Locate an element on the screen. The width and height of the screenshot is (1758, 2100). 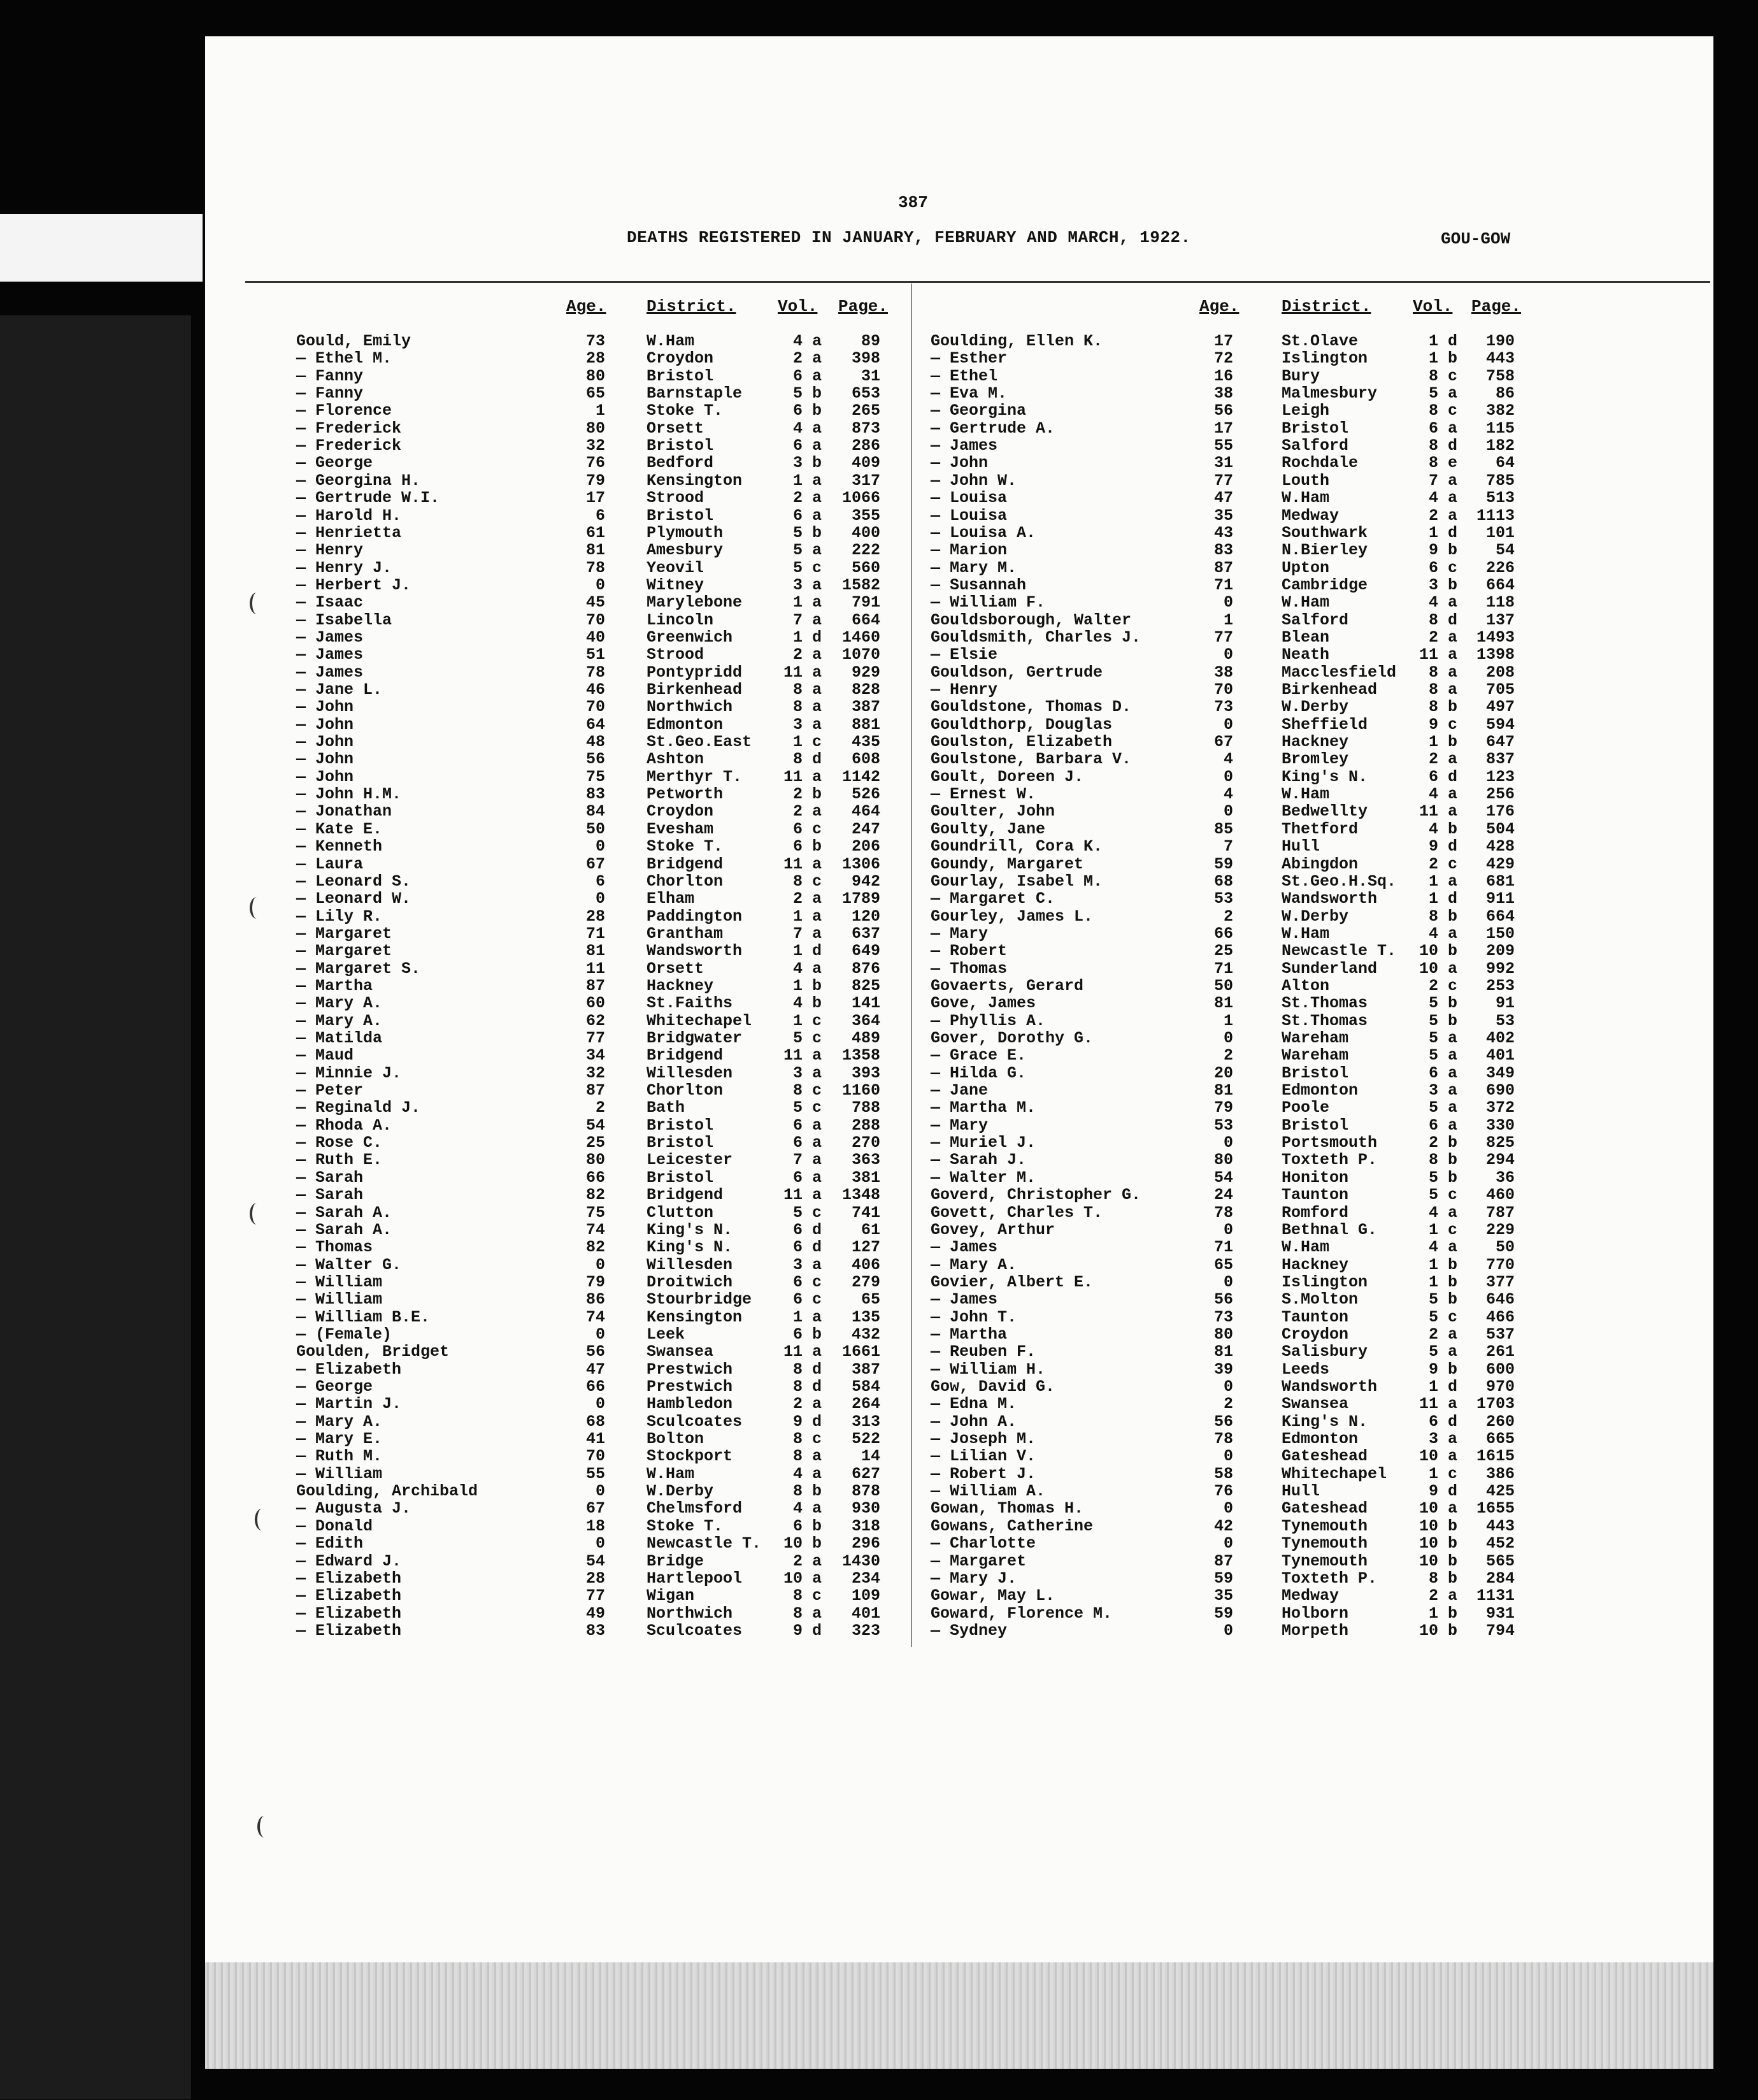
entry-volume: 6 b is located at coordinates (807, 1334).